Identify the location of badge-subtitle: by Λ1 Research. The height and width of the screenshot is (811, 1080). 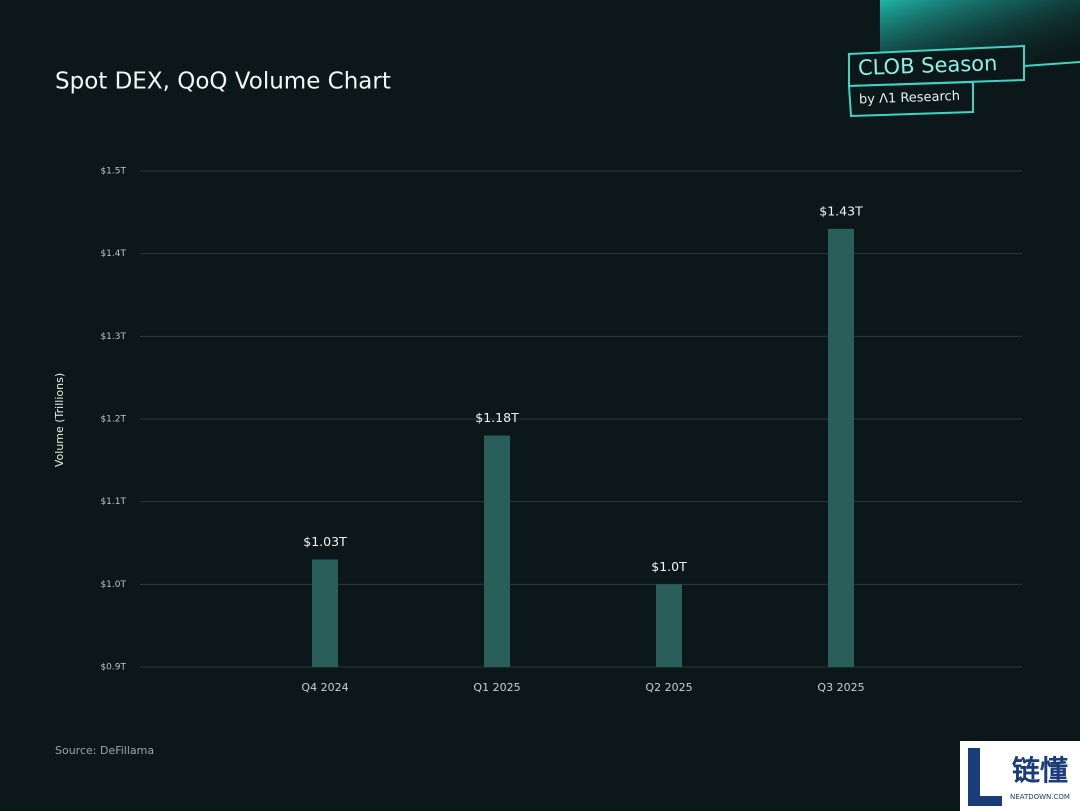
(909, 98).